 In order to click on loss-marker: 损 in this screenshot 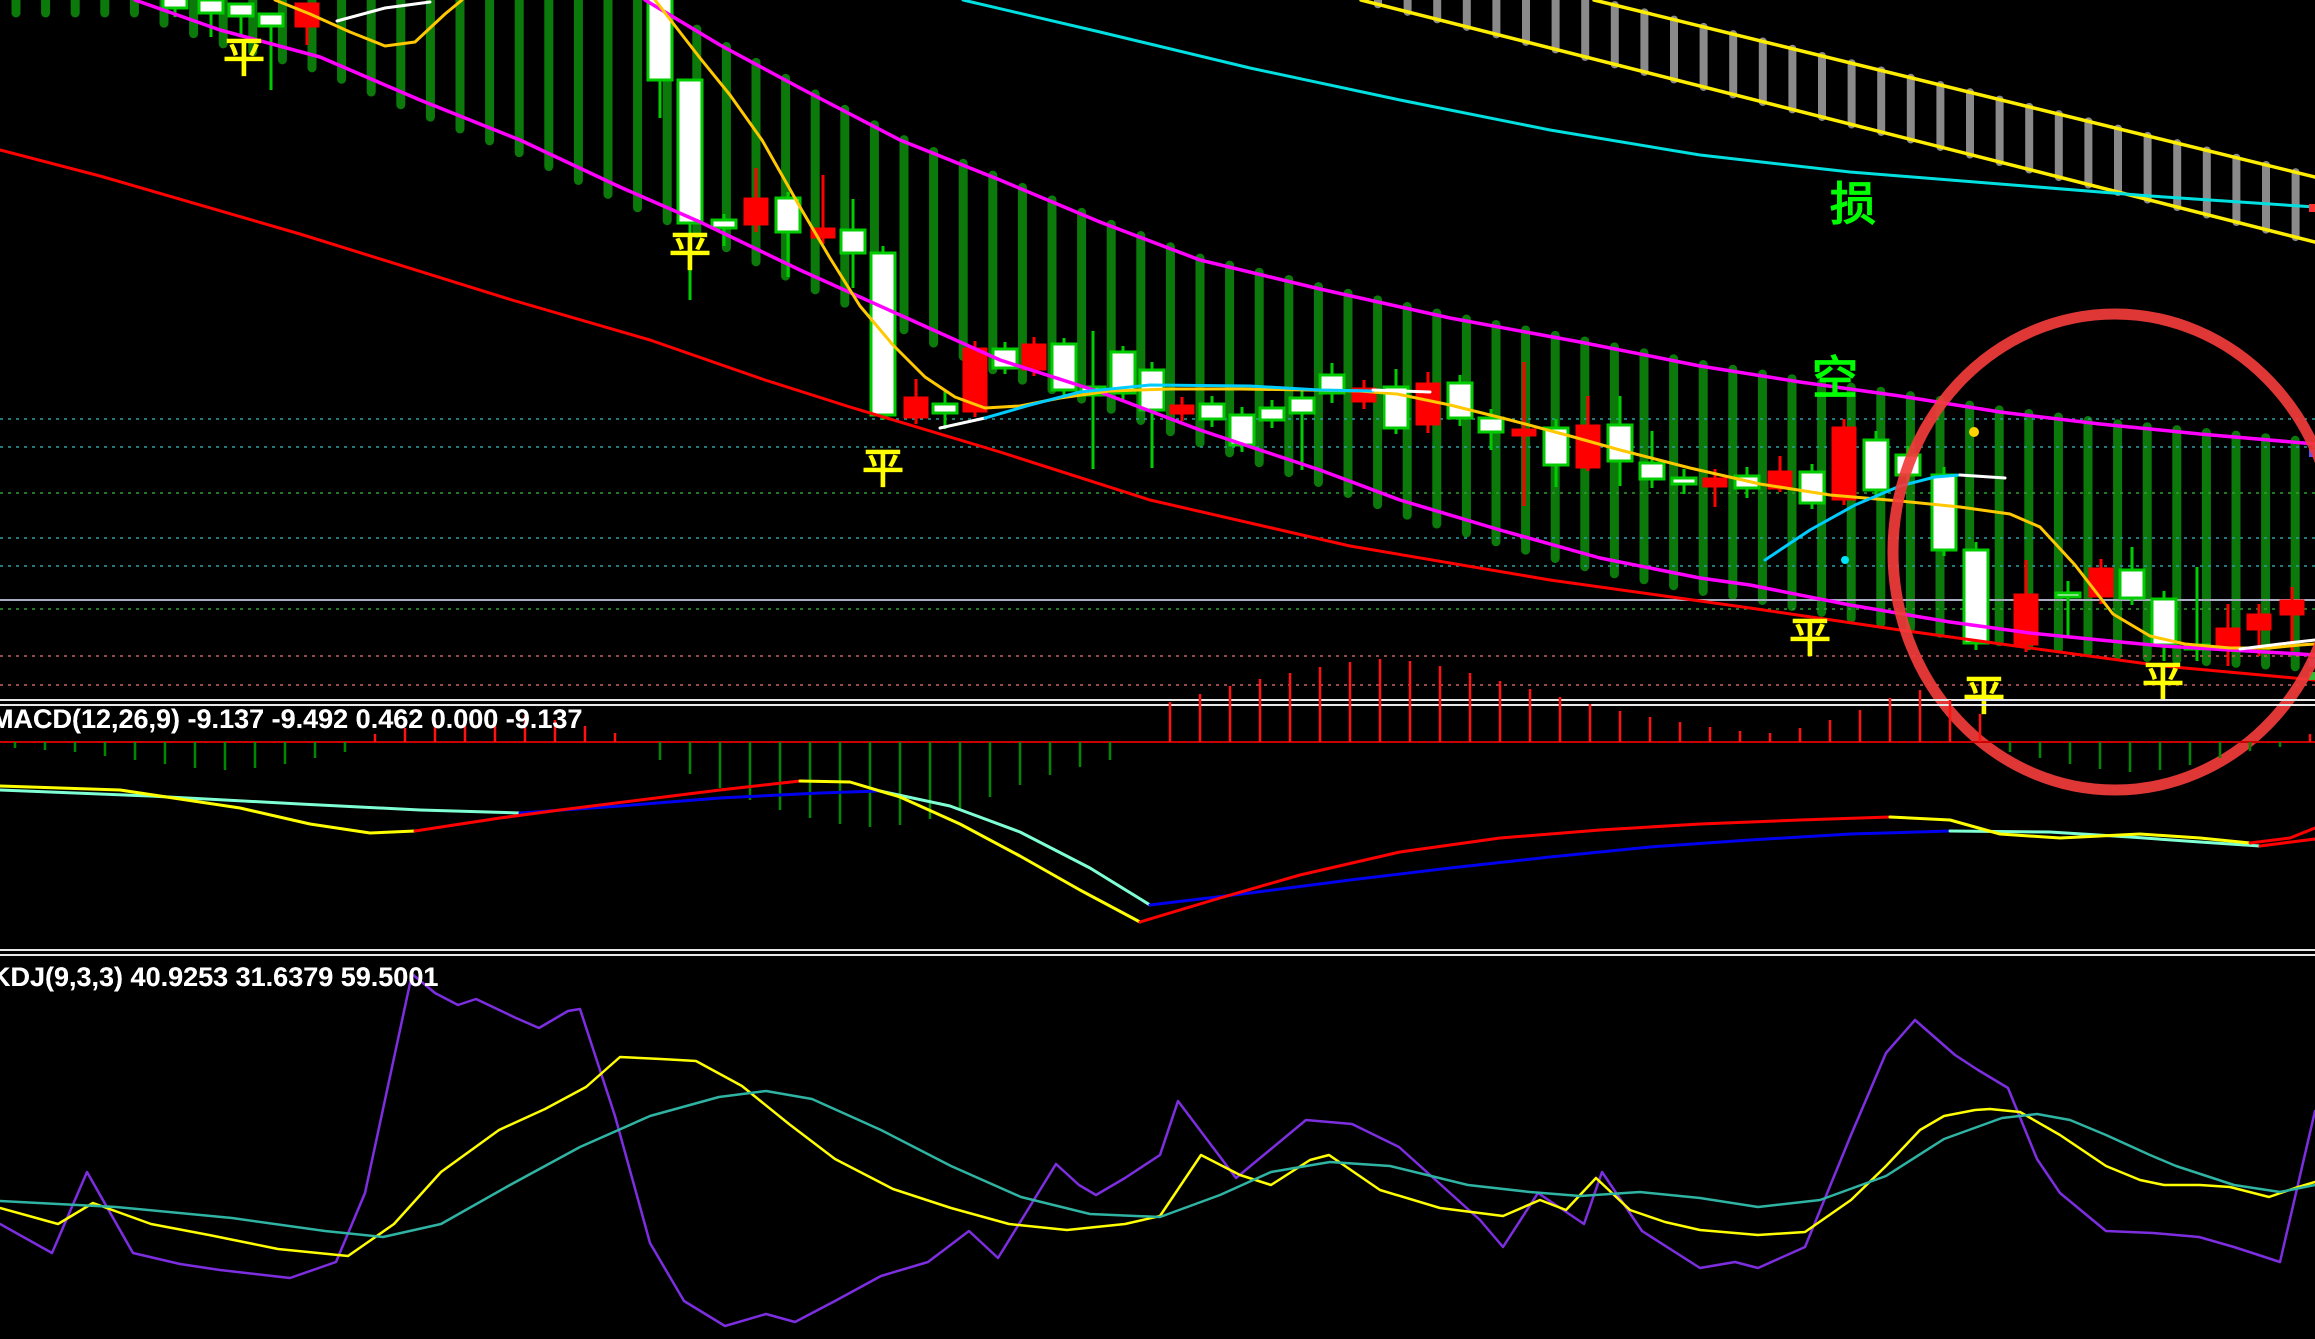, I will do `click(1853, 204)`.